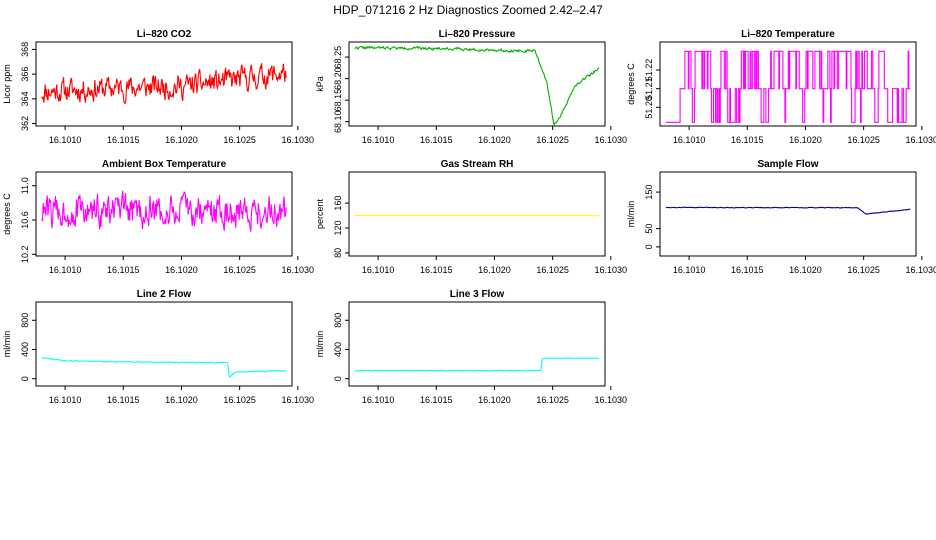 This screenshot has width=936, height=540. I want to click on panel-title: Li–820 Pressure, so click(477, 34).